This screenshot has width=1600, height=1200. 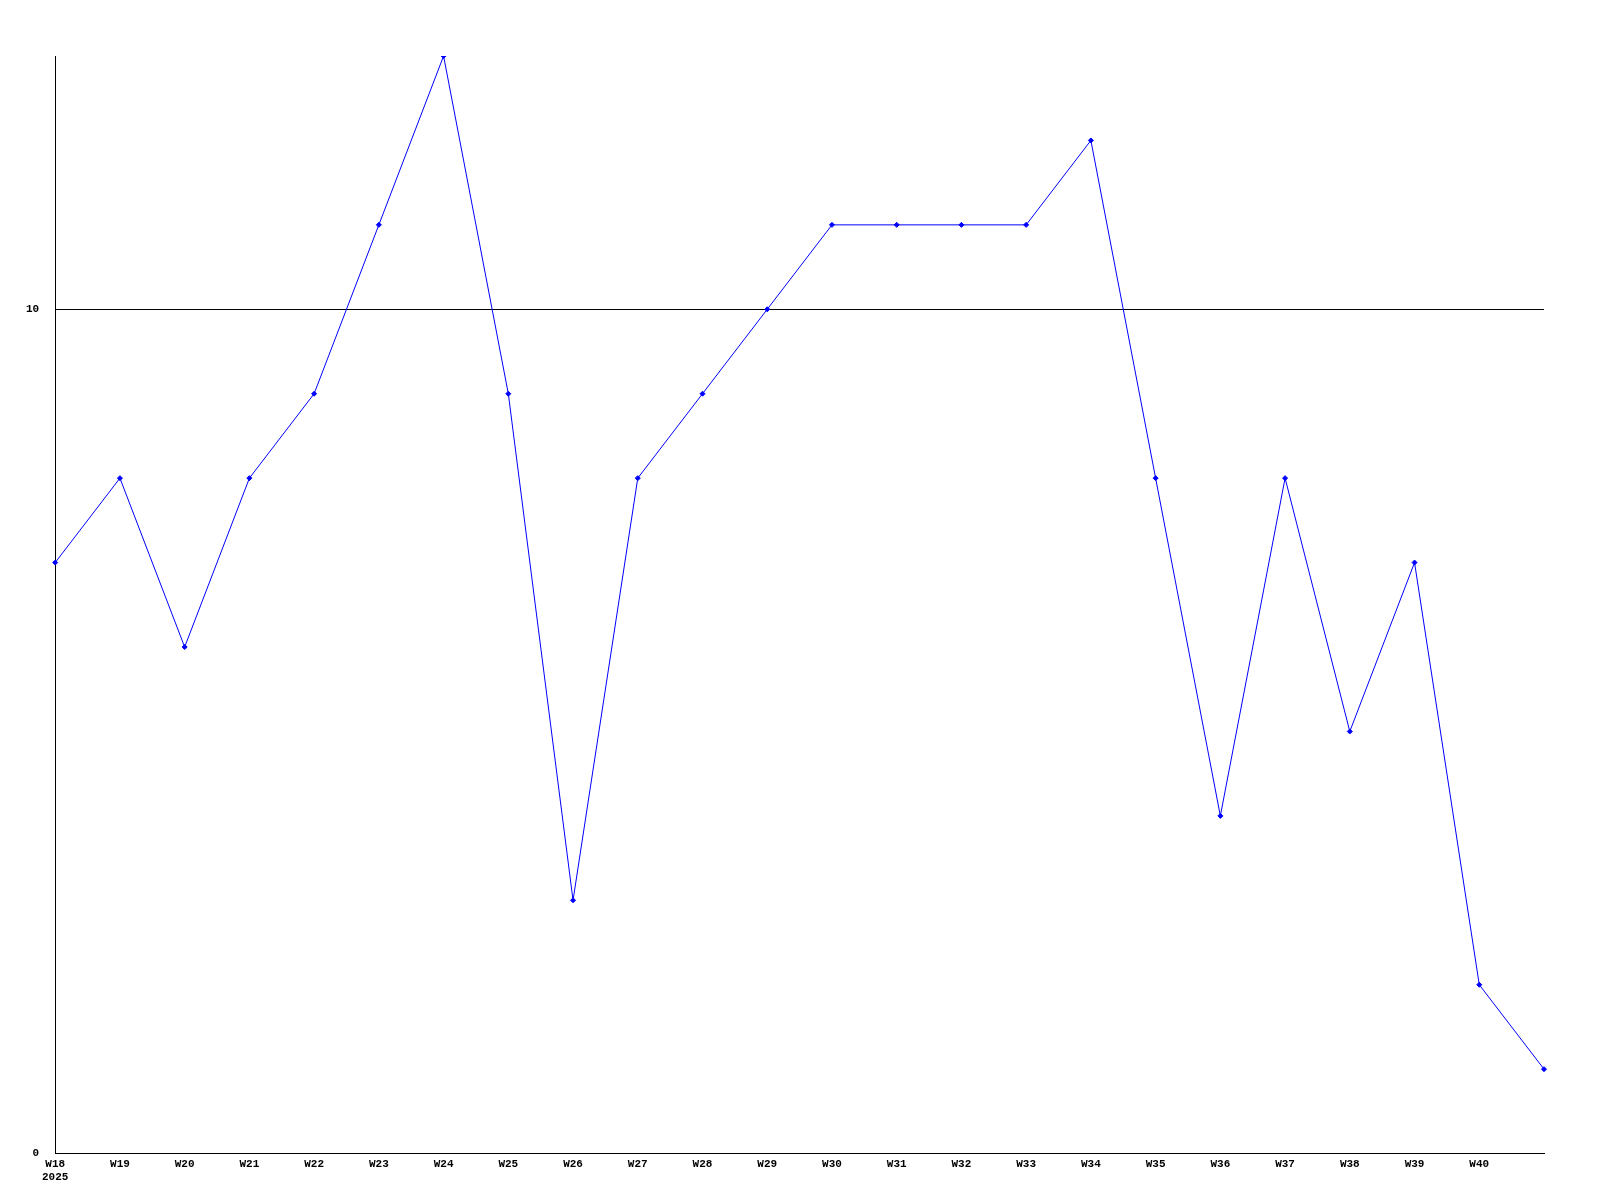 I want to click on x-tick-label: W18 2025, so click(x=55, y=1170).